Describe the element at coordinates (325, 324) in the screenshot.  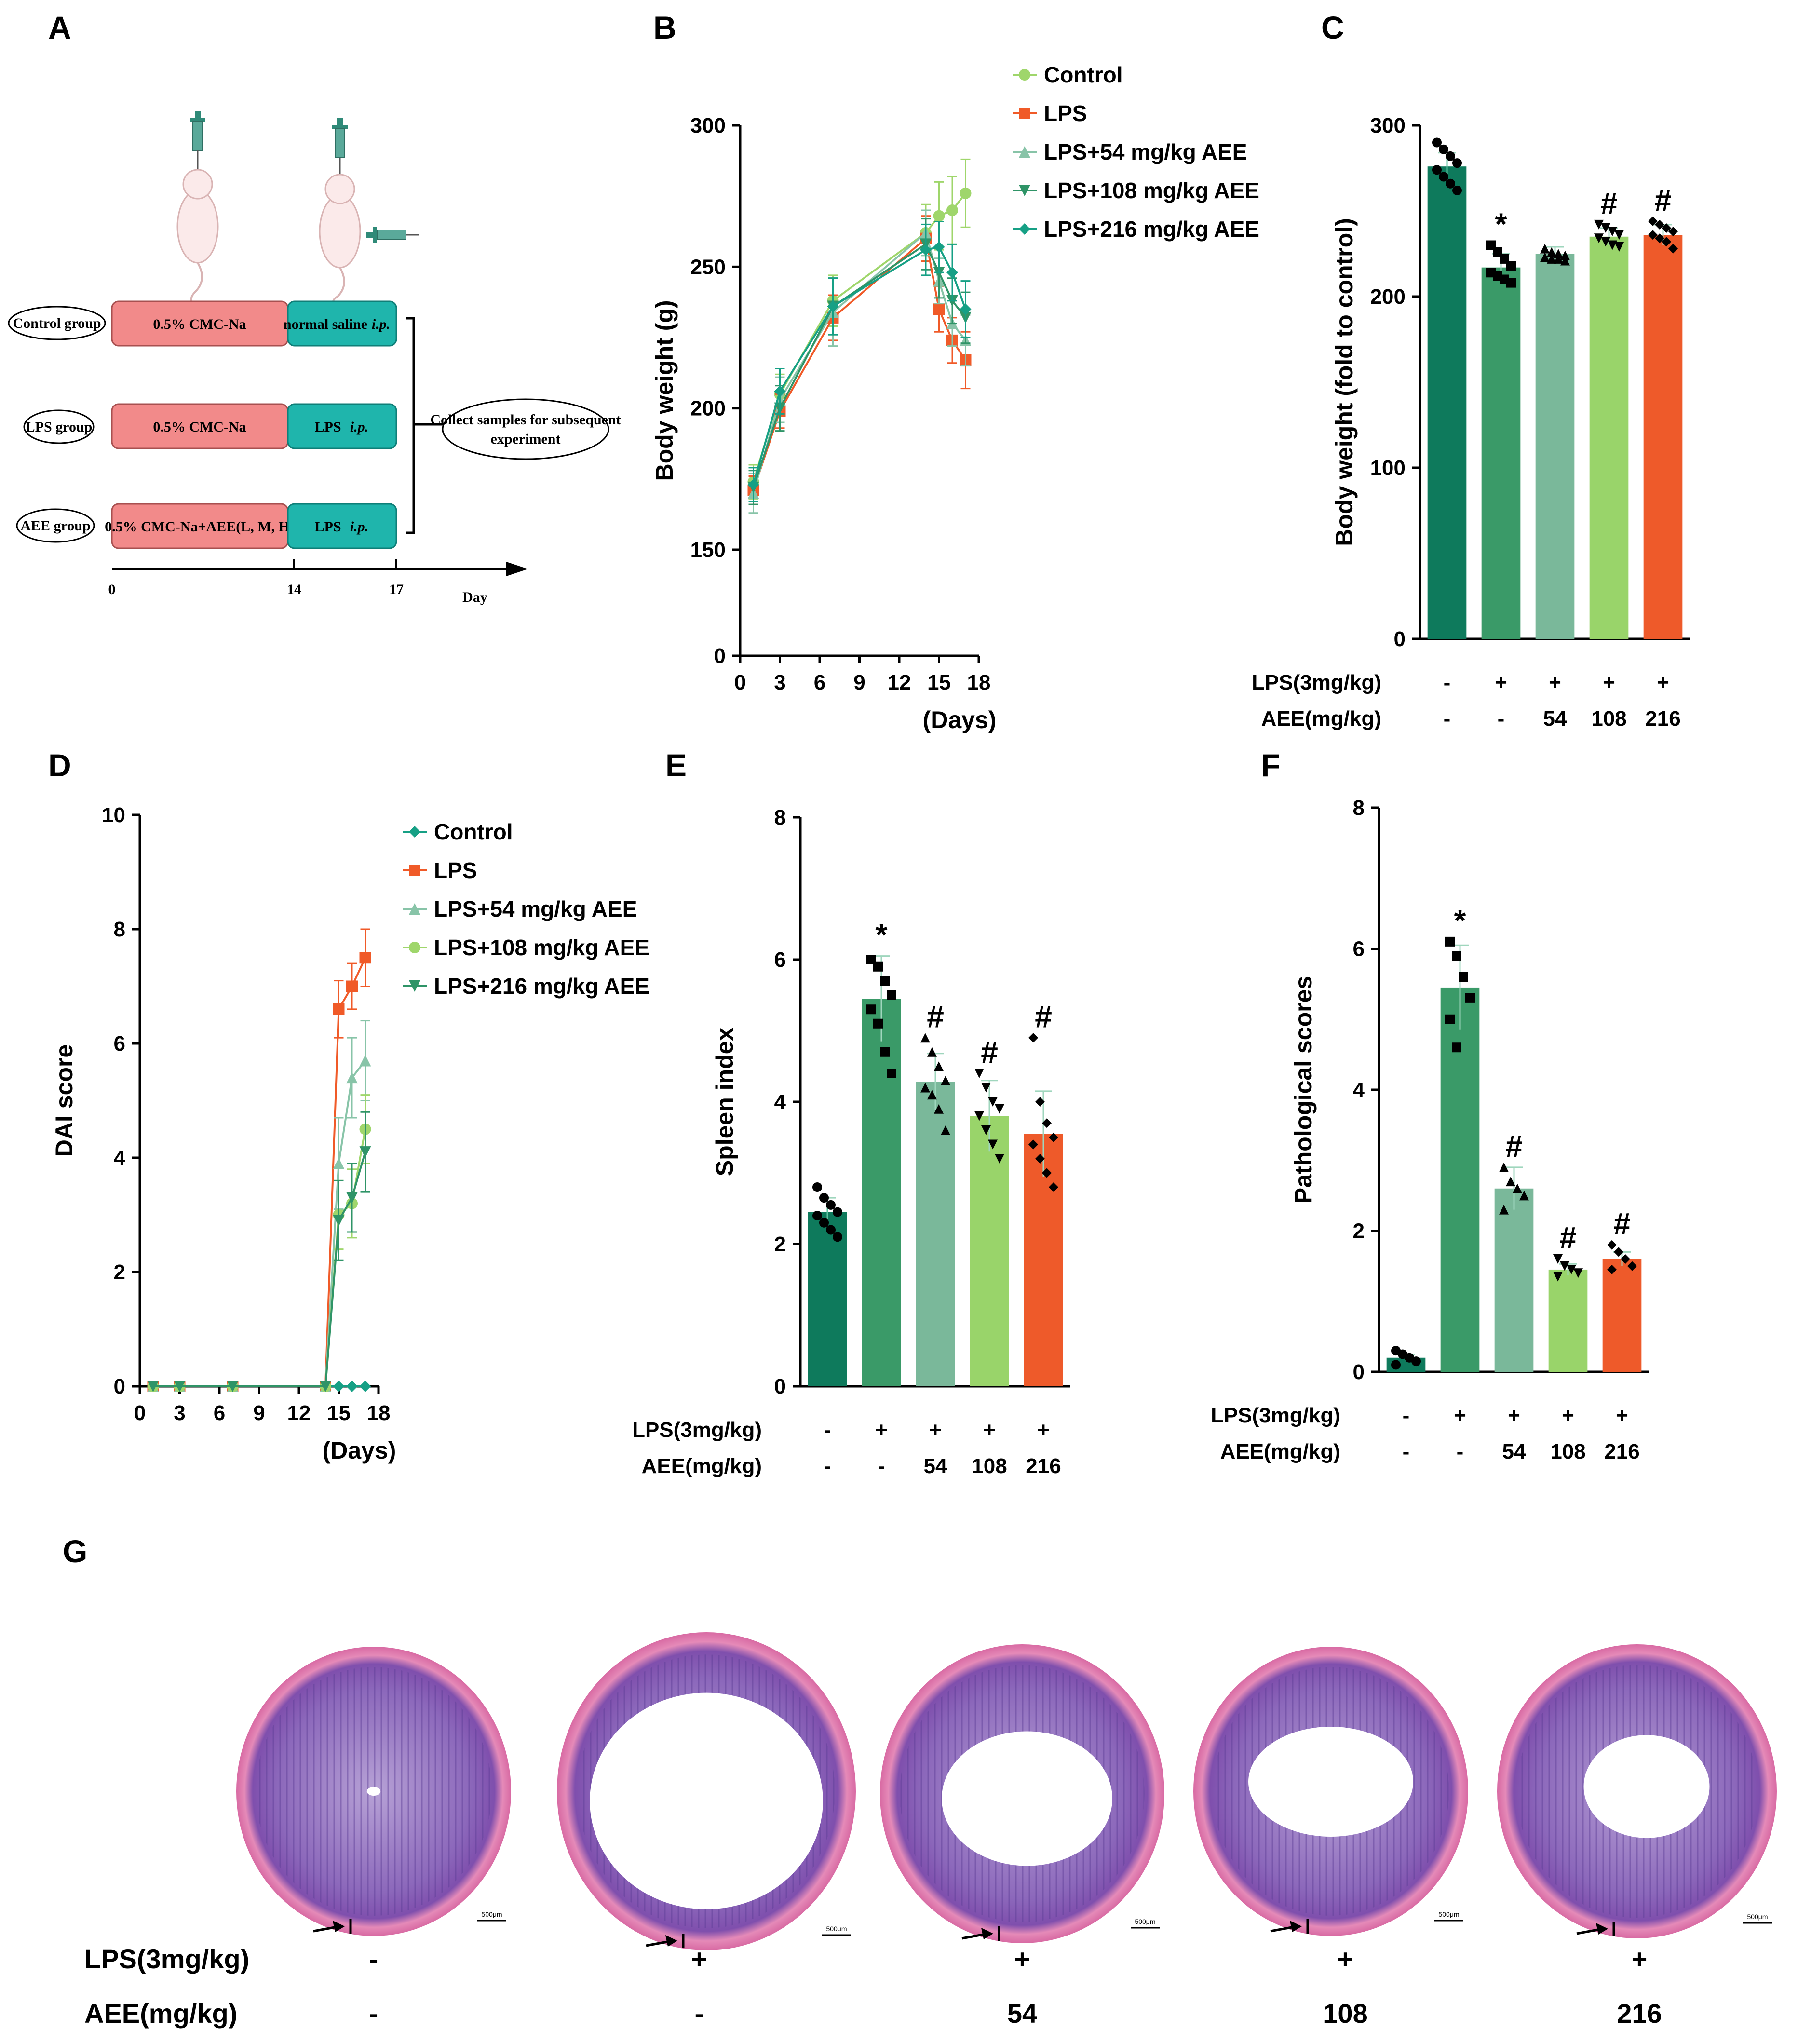
I see `stage2-text-control: normal saline` at that location.